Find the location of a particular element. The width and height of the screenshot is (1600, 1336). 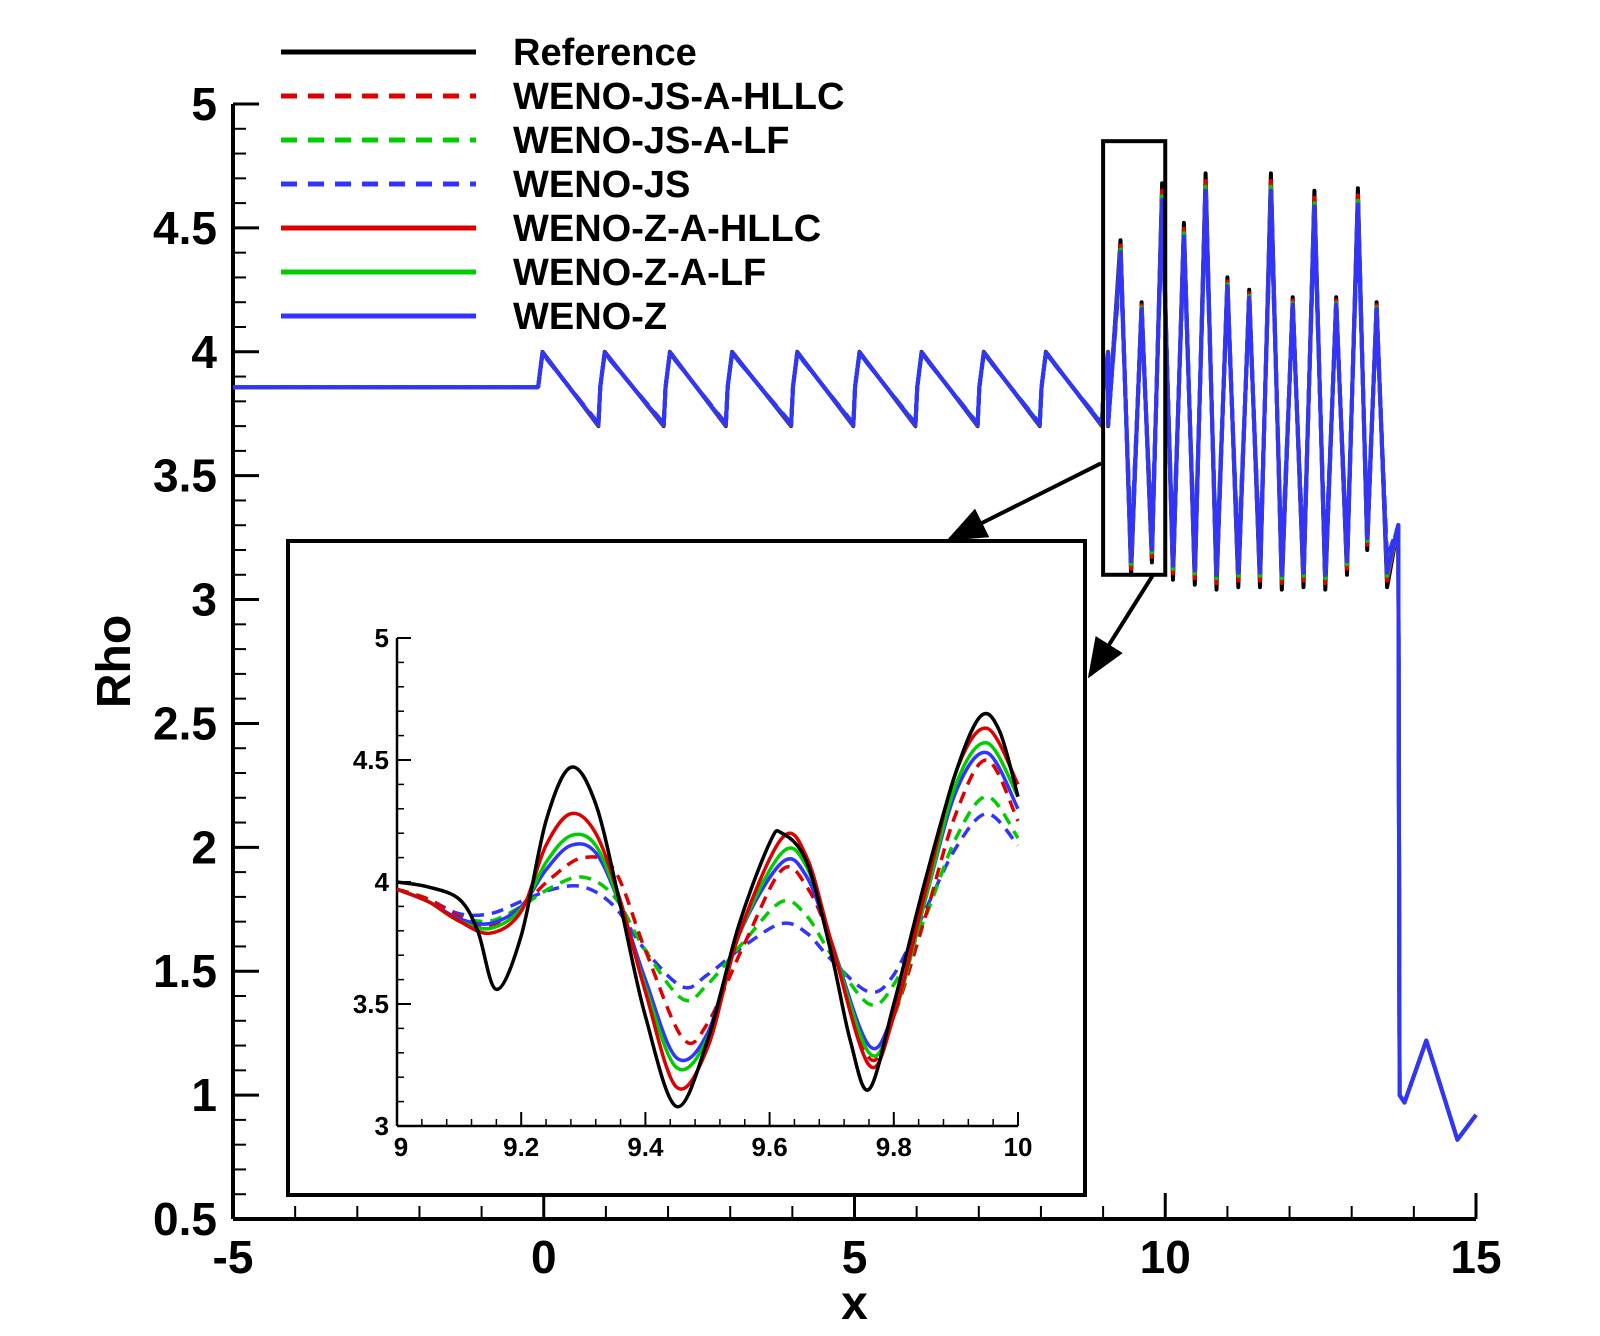

legend-label: WENO-Z-A-HLLC is located at coordinates (667, 229).